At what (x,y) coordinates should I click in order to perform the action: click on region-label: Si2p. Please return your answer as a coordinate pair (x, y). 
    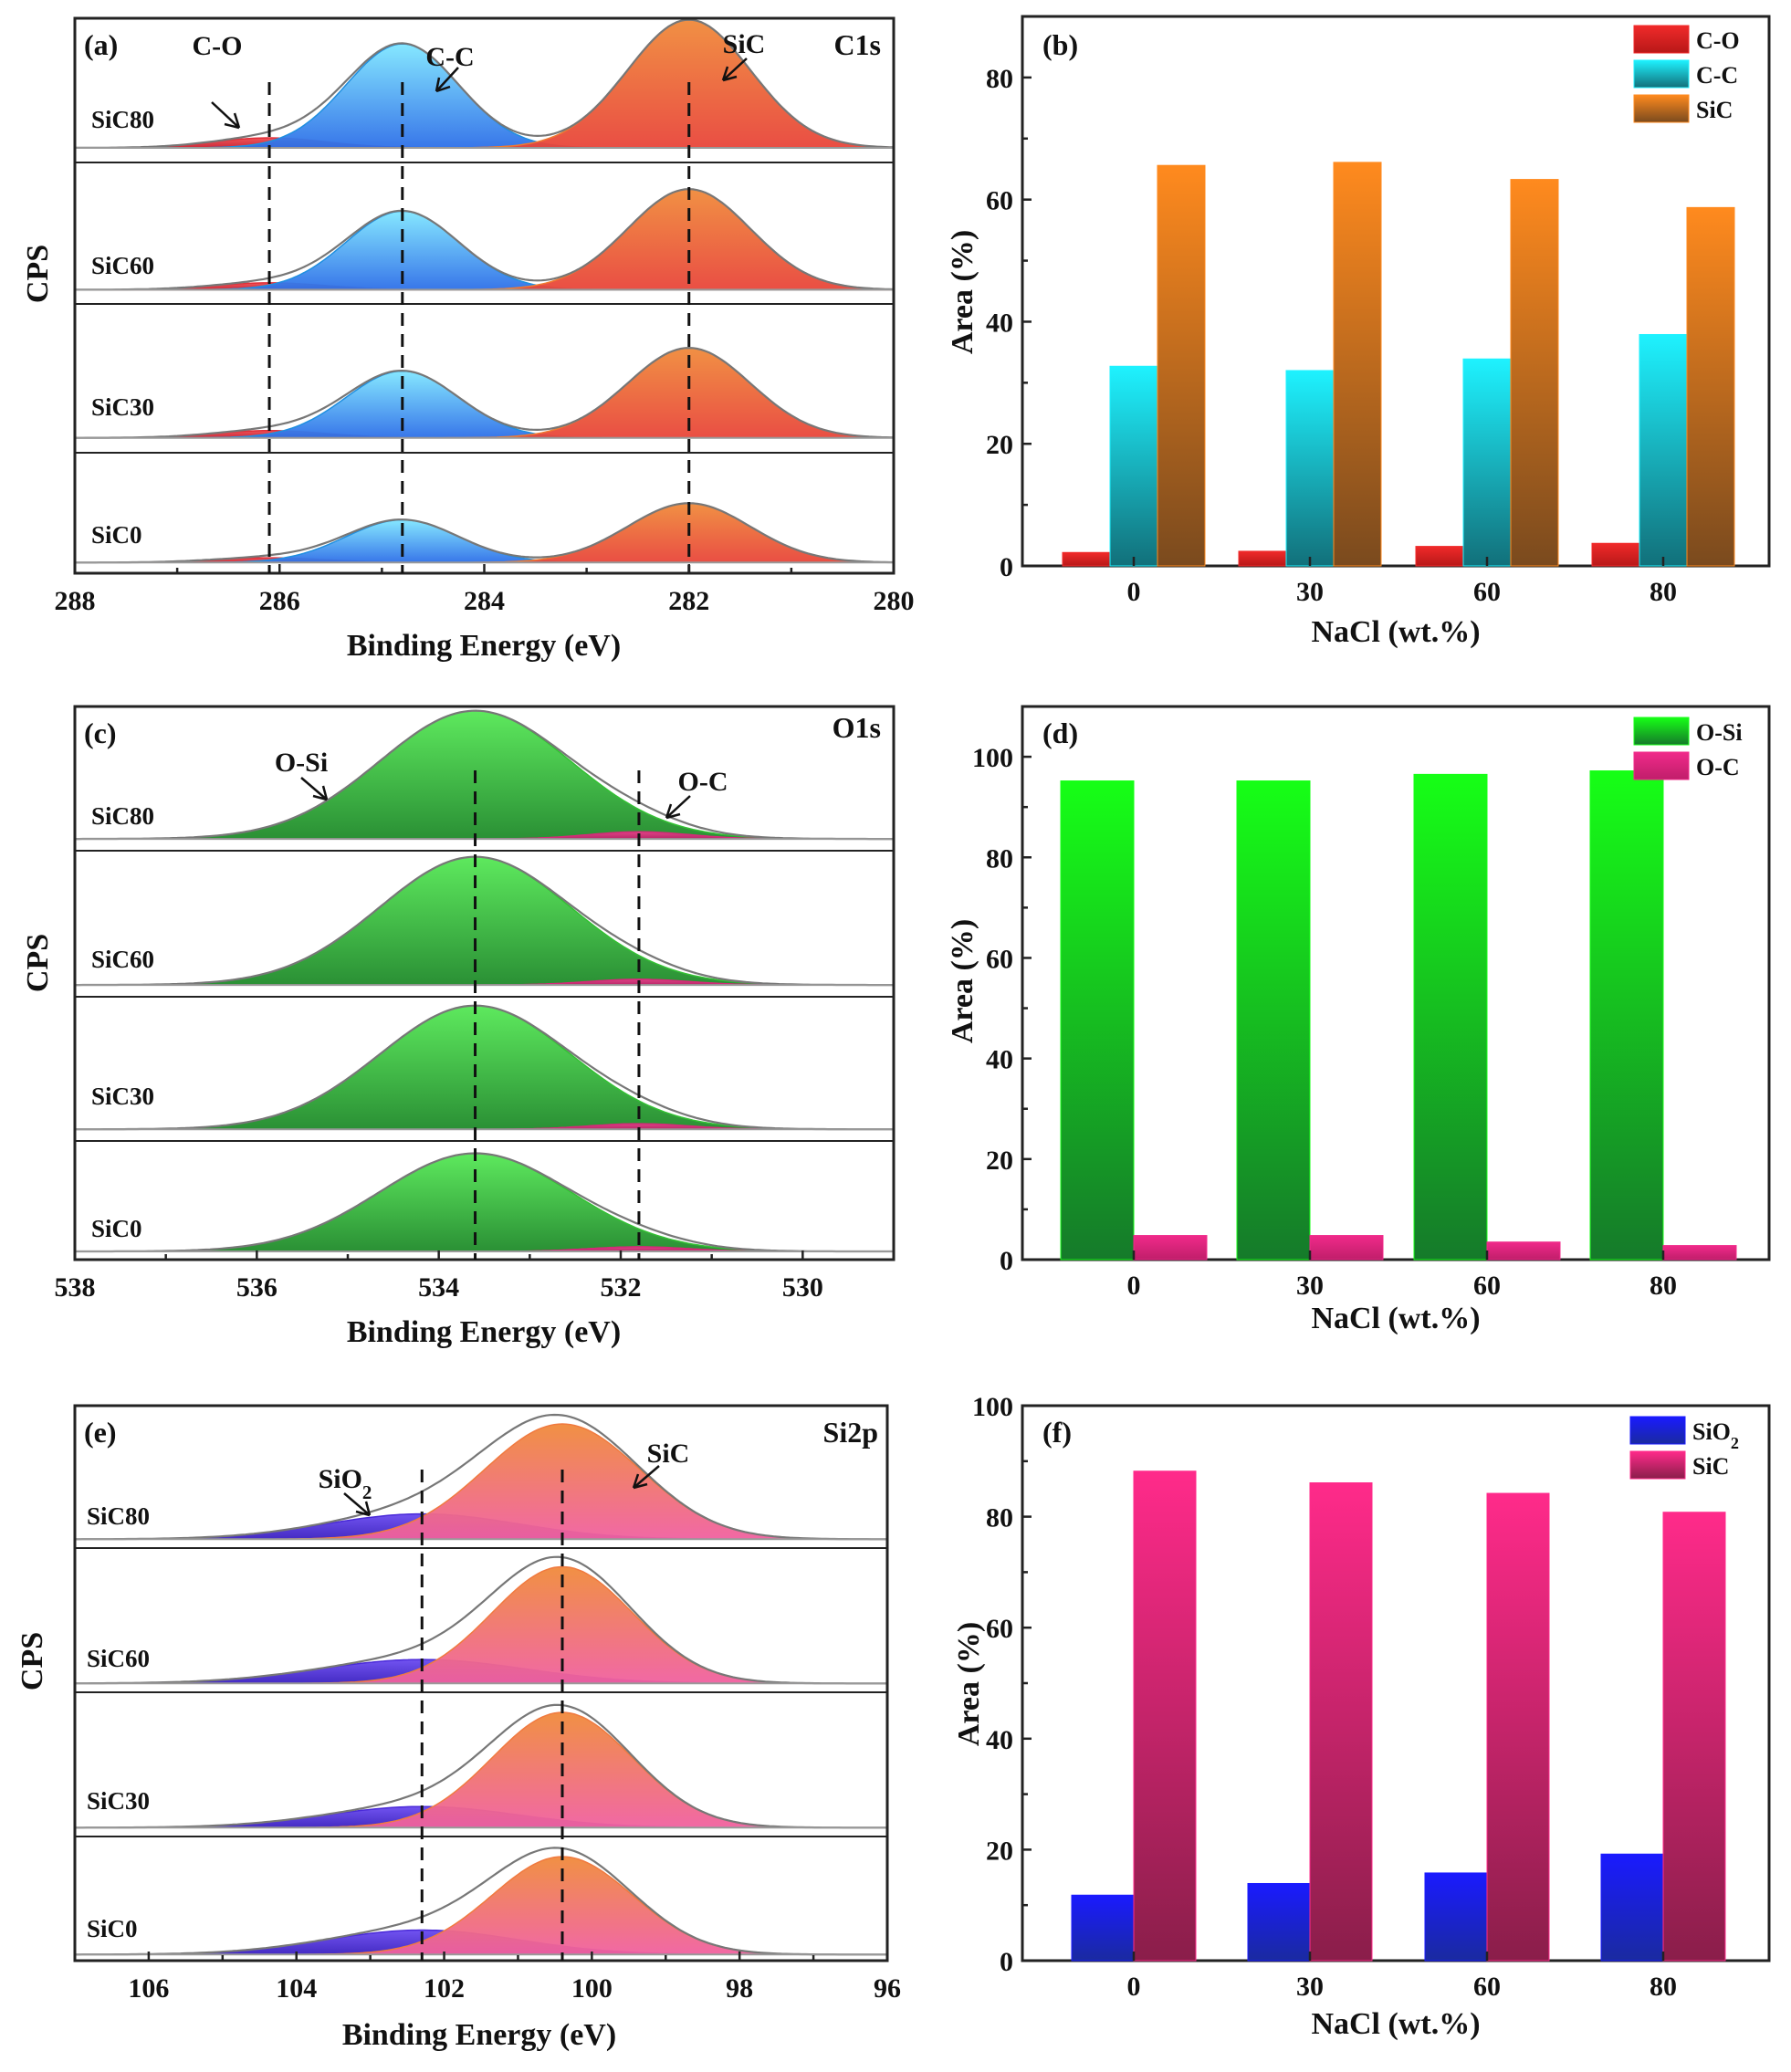
    Looking at the image, I should click on (851, 1432).